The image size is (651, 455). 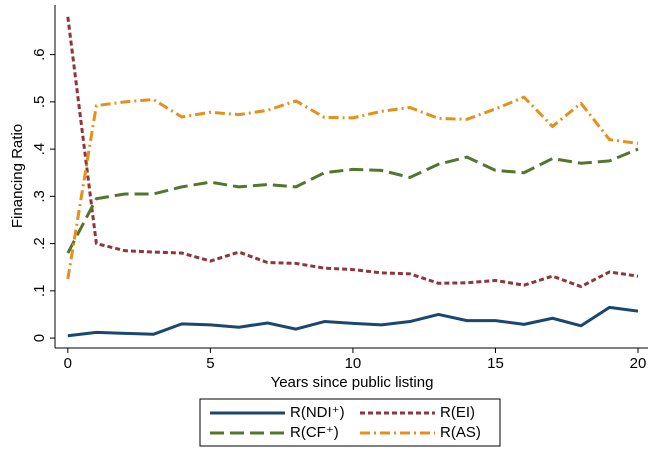 I want to click on x-tick-label: 0, so click(x=68, y=363).